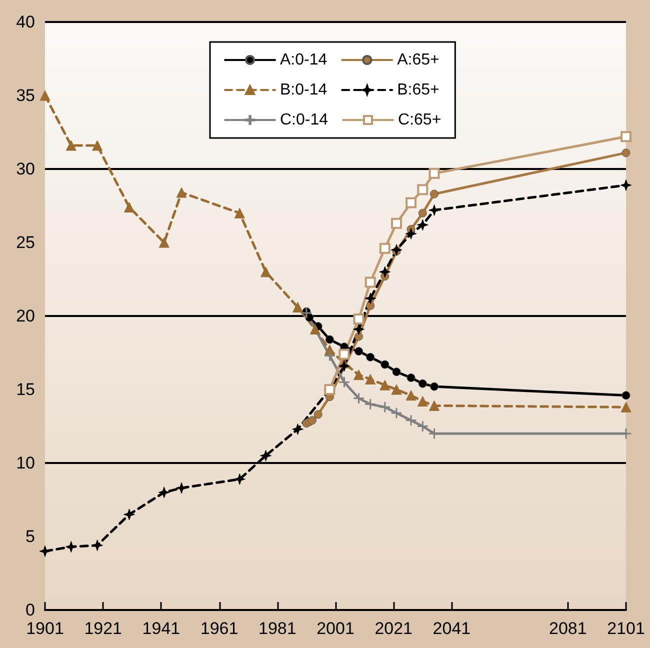 This screenshot has width=650, height=648. What do you see at coordinates (45, 628) in the screenshot?
I see `x-tick-label: 1901` at bounding box center [45, 628].